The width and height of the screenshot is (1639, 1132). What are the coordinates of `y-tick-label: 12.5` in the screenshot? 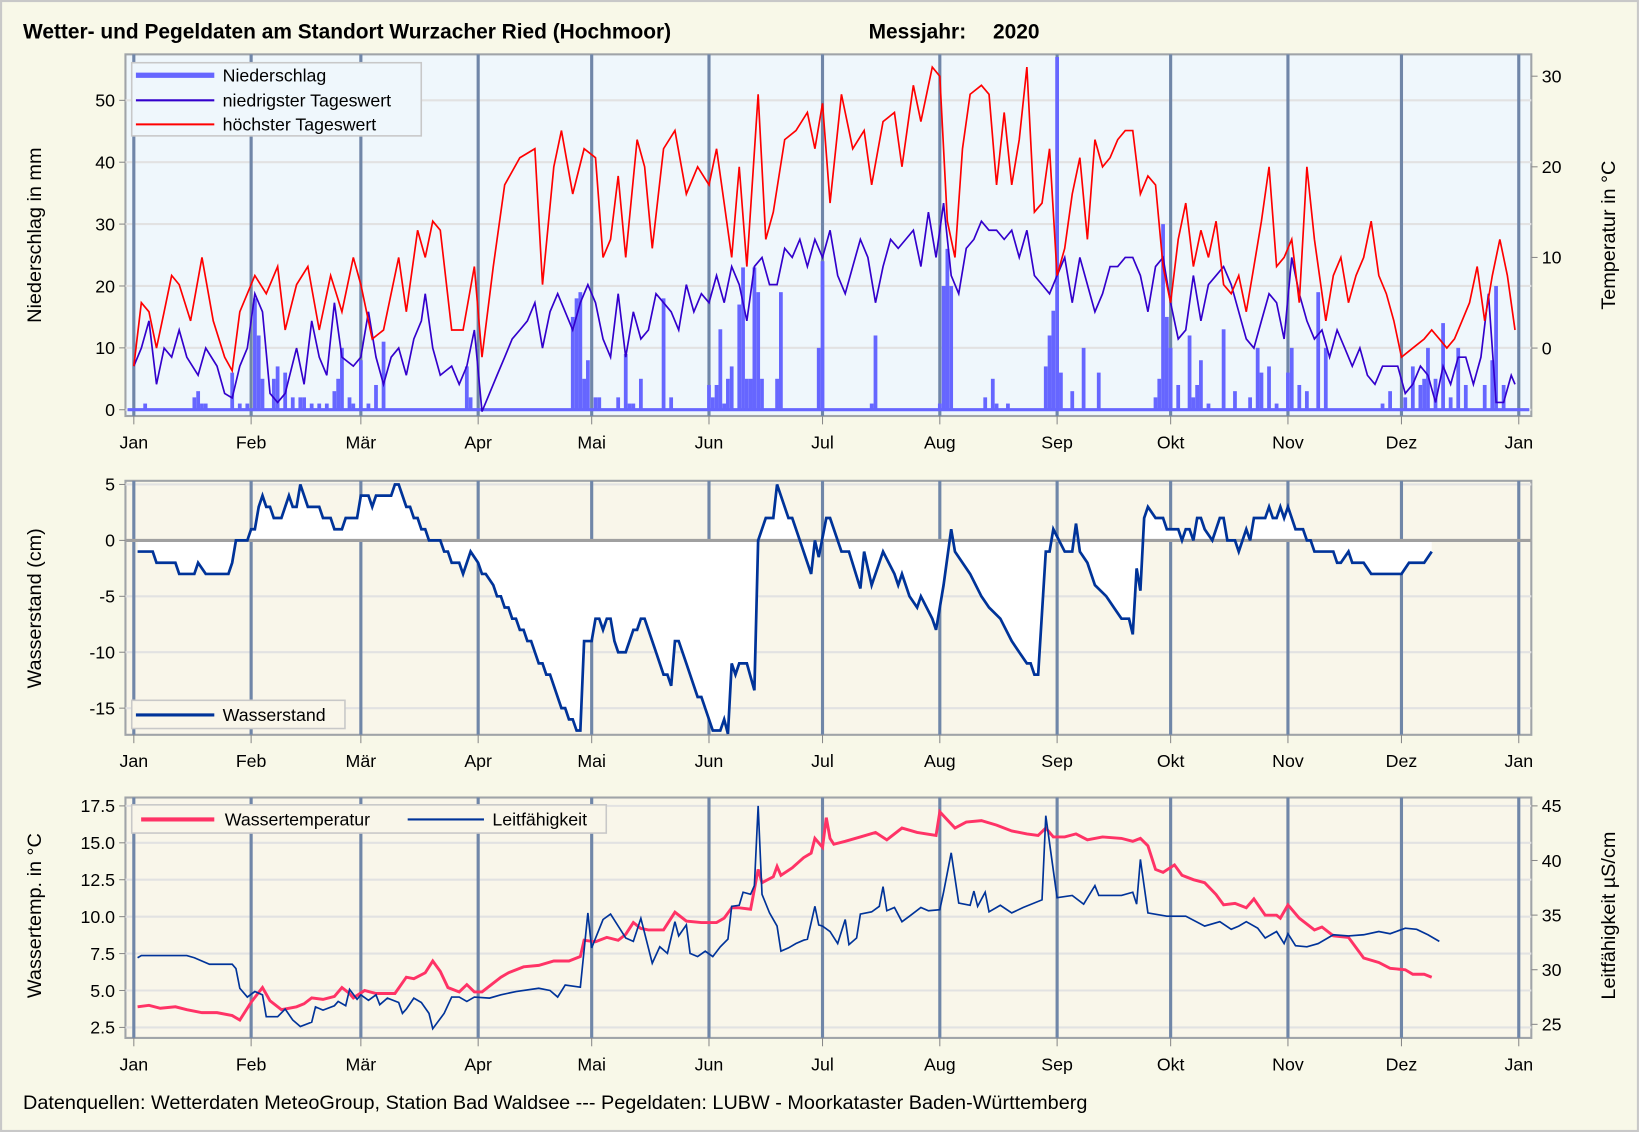 It's located at (97, 880).